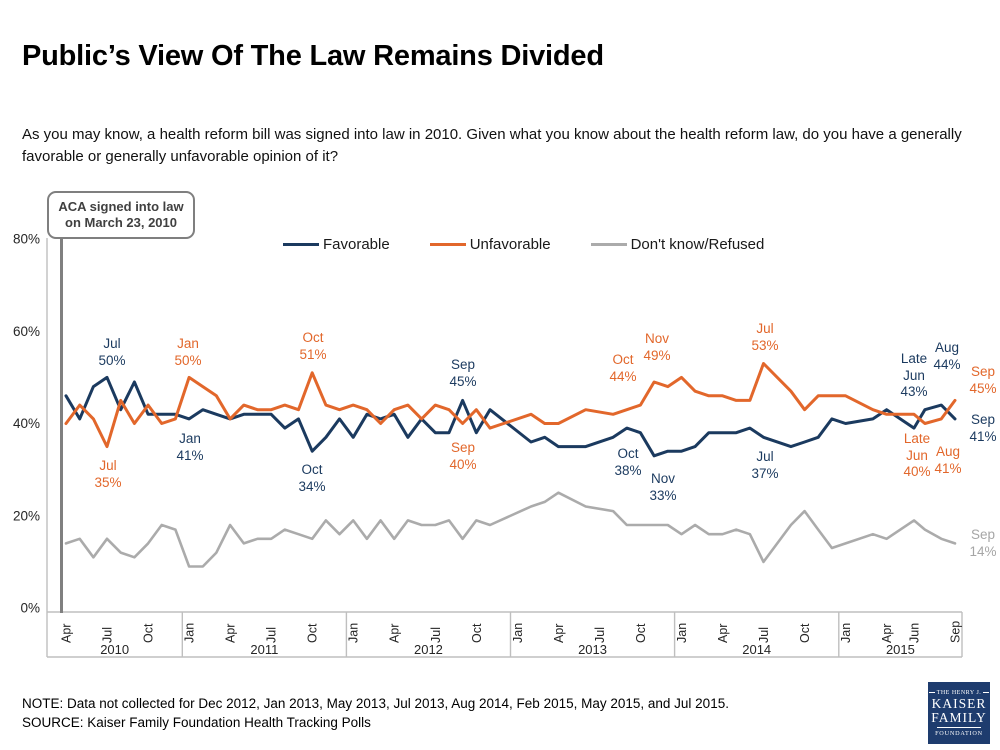  I want to click on aca-callout-box: ACA signed into law on March 23, 2010, so click(121, 215).